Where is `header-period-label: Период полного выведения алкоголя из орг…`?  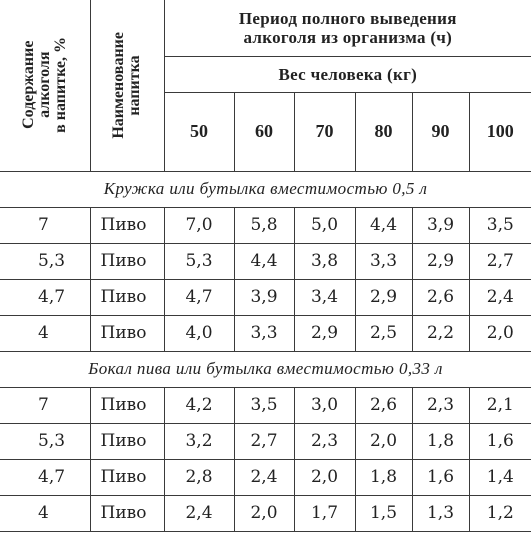
header-period-label: Период полного выведения алкоголя из орг… is located at coordinates (347, 27).